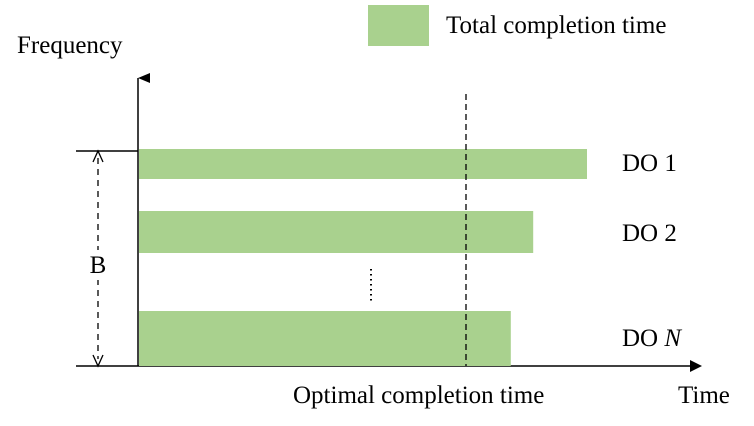  Describe the element at coordinates (556, 25) in the screenshot. I see `legend-label: Total completion time` at that location.